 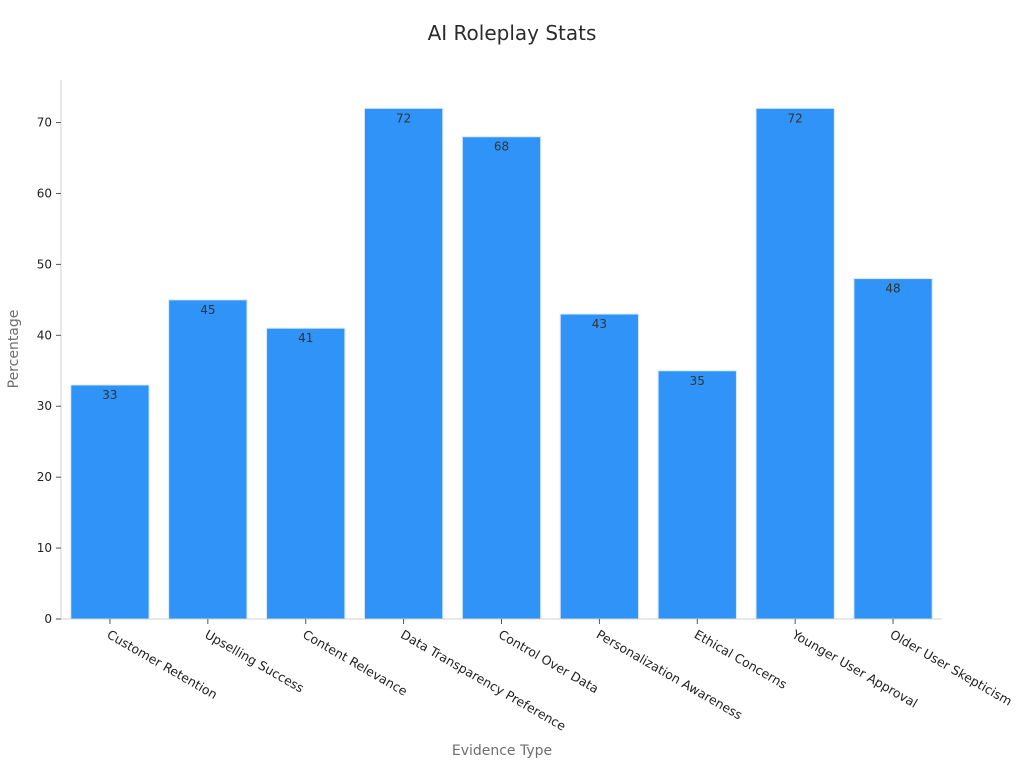 I want to click on bar-value-label: 43, so click(x=599, y=324).